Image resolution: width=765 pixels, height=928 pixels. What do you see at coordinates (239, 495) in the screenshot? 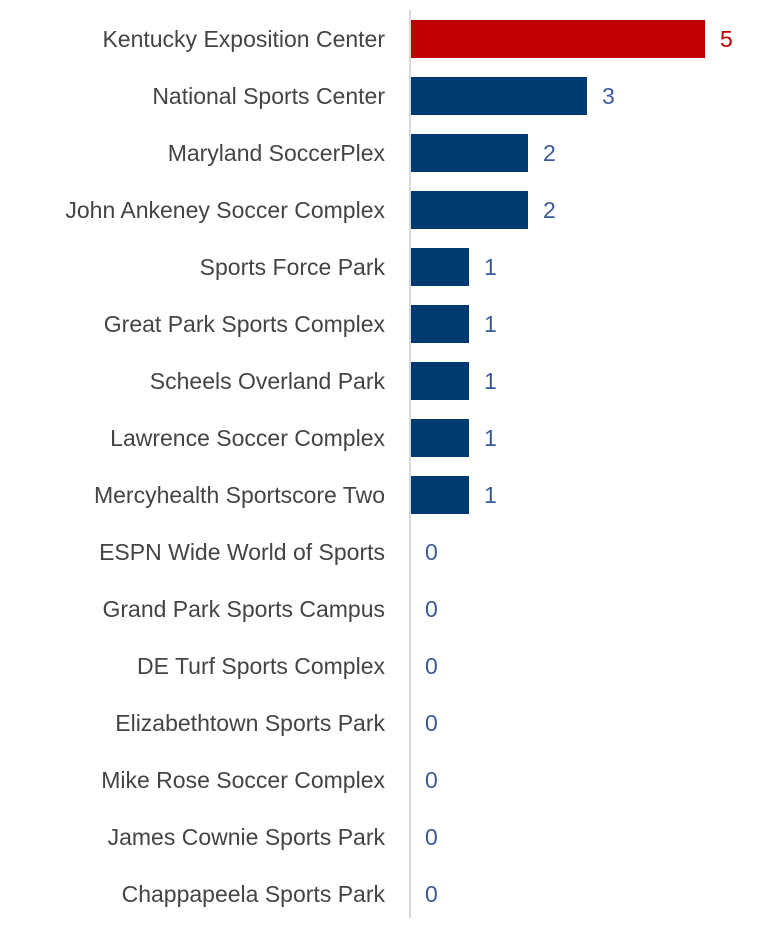
I see `category-label: Mercyhealth Sportscore Two` at bounding box center [239, 495].